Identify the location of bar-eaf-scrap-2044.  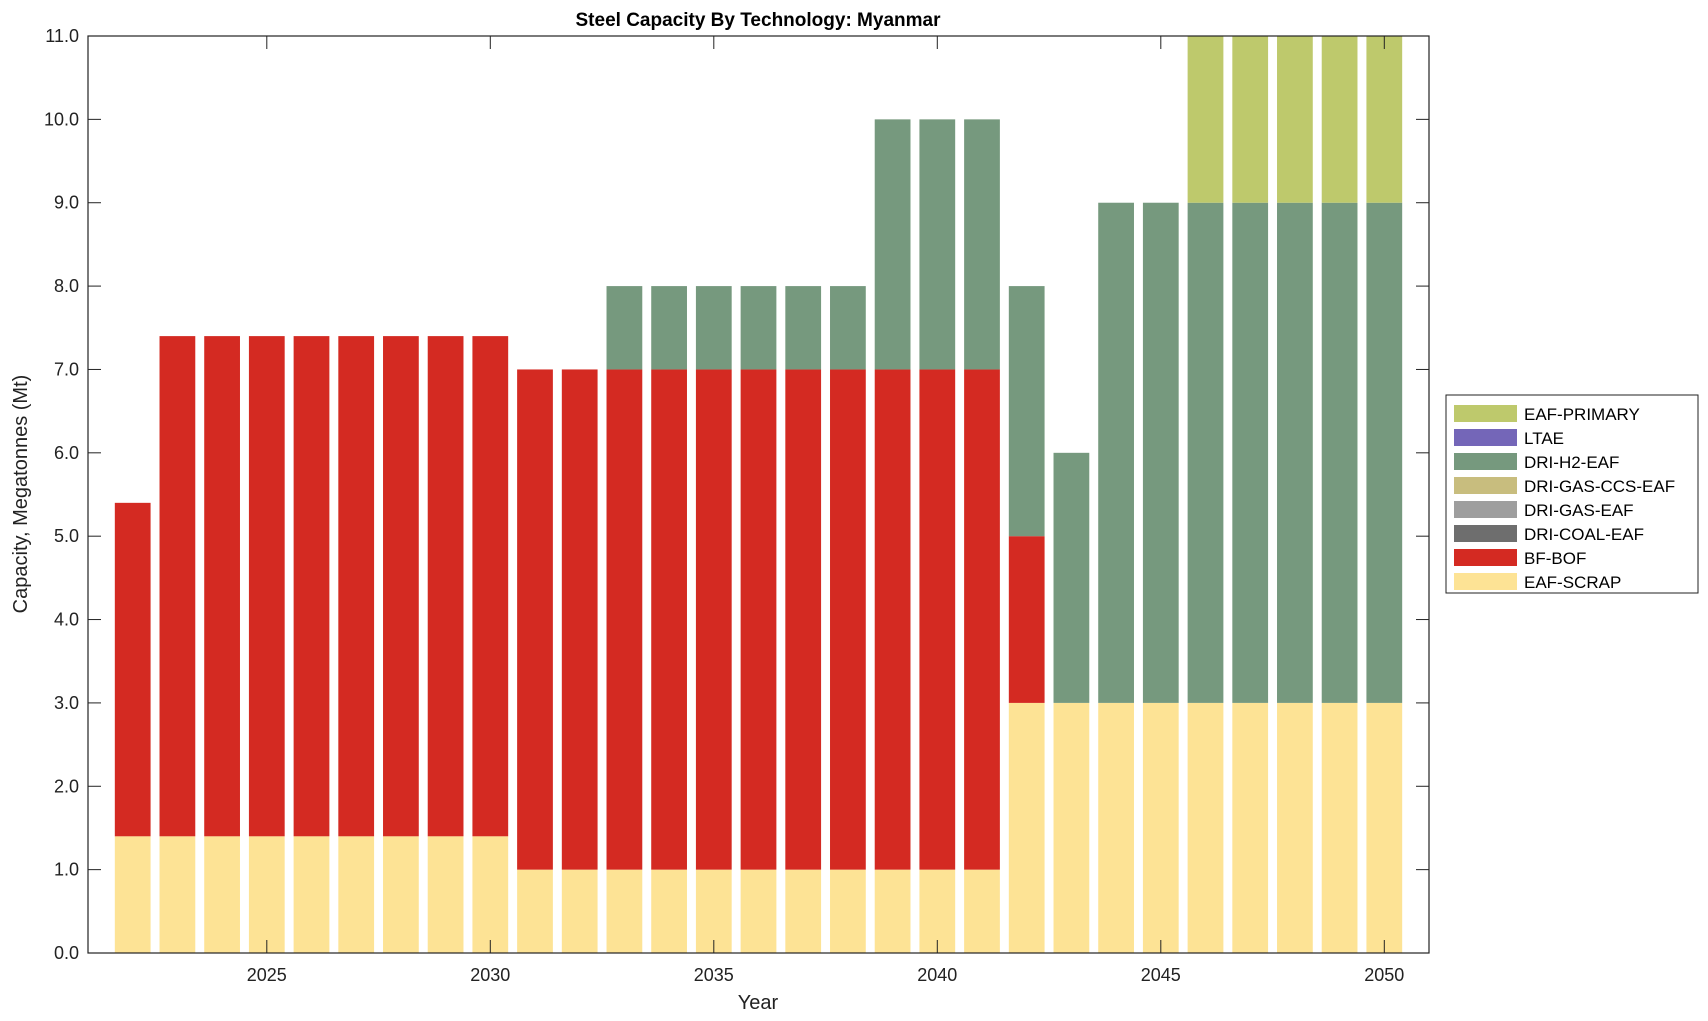
(1116, 827).